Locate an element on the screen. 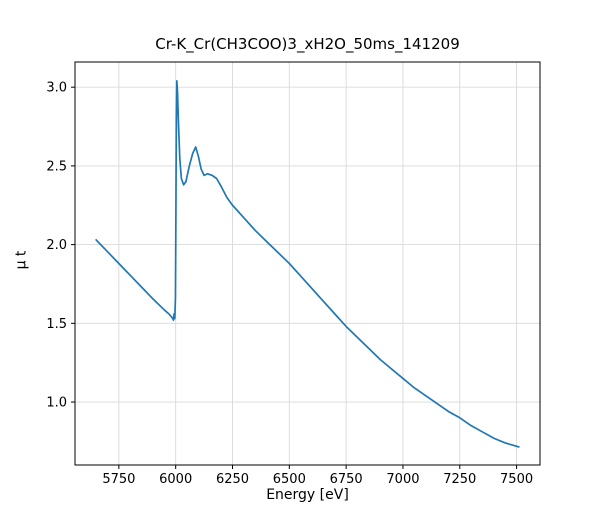 This screenshot has height=520, width=600. chart-title: Cr-K_Cr(CH3COO)3_xH2O_50ms_141209 is located at coordinates (307, 44).